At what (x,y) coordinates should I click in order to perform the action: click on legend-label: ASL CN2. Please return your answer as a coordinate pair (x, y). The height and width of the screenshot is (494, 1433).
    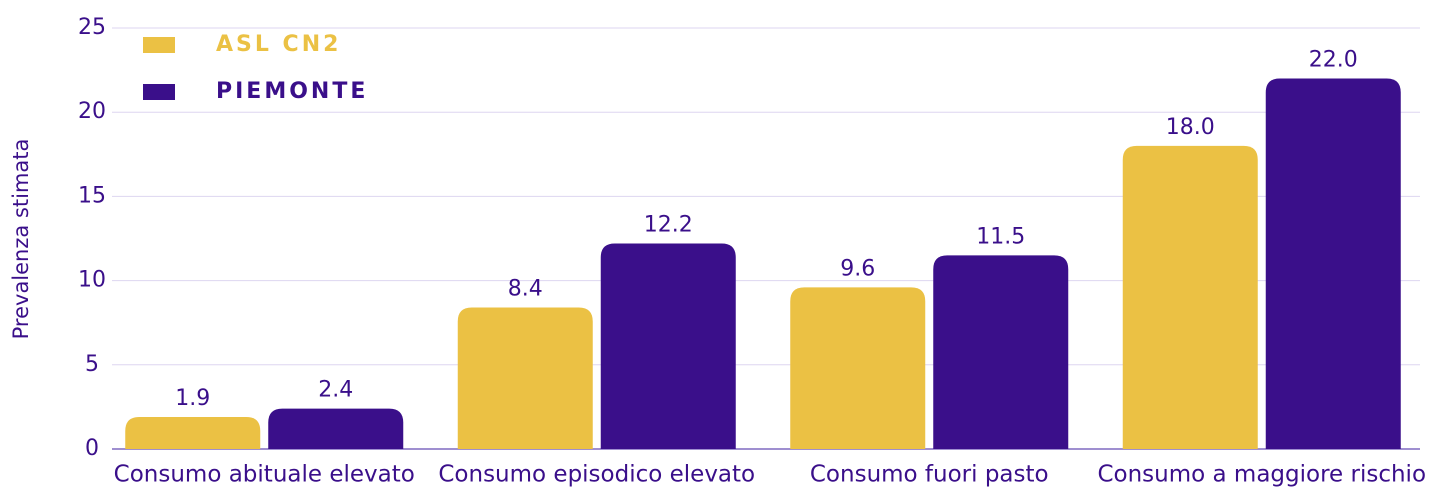
    Looking at the image, I should click on (278, 44).